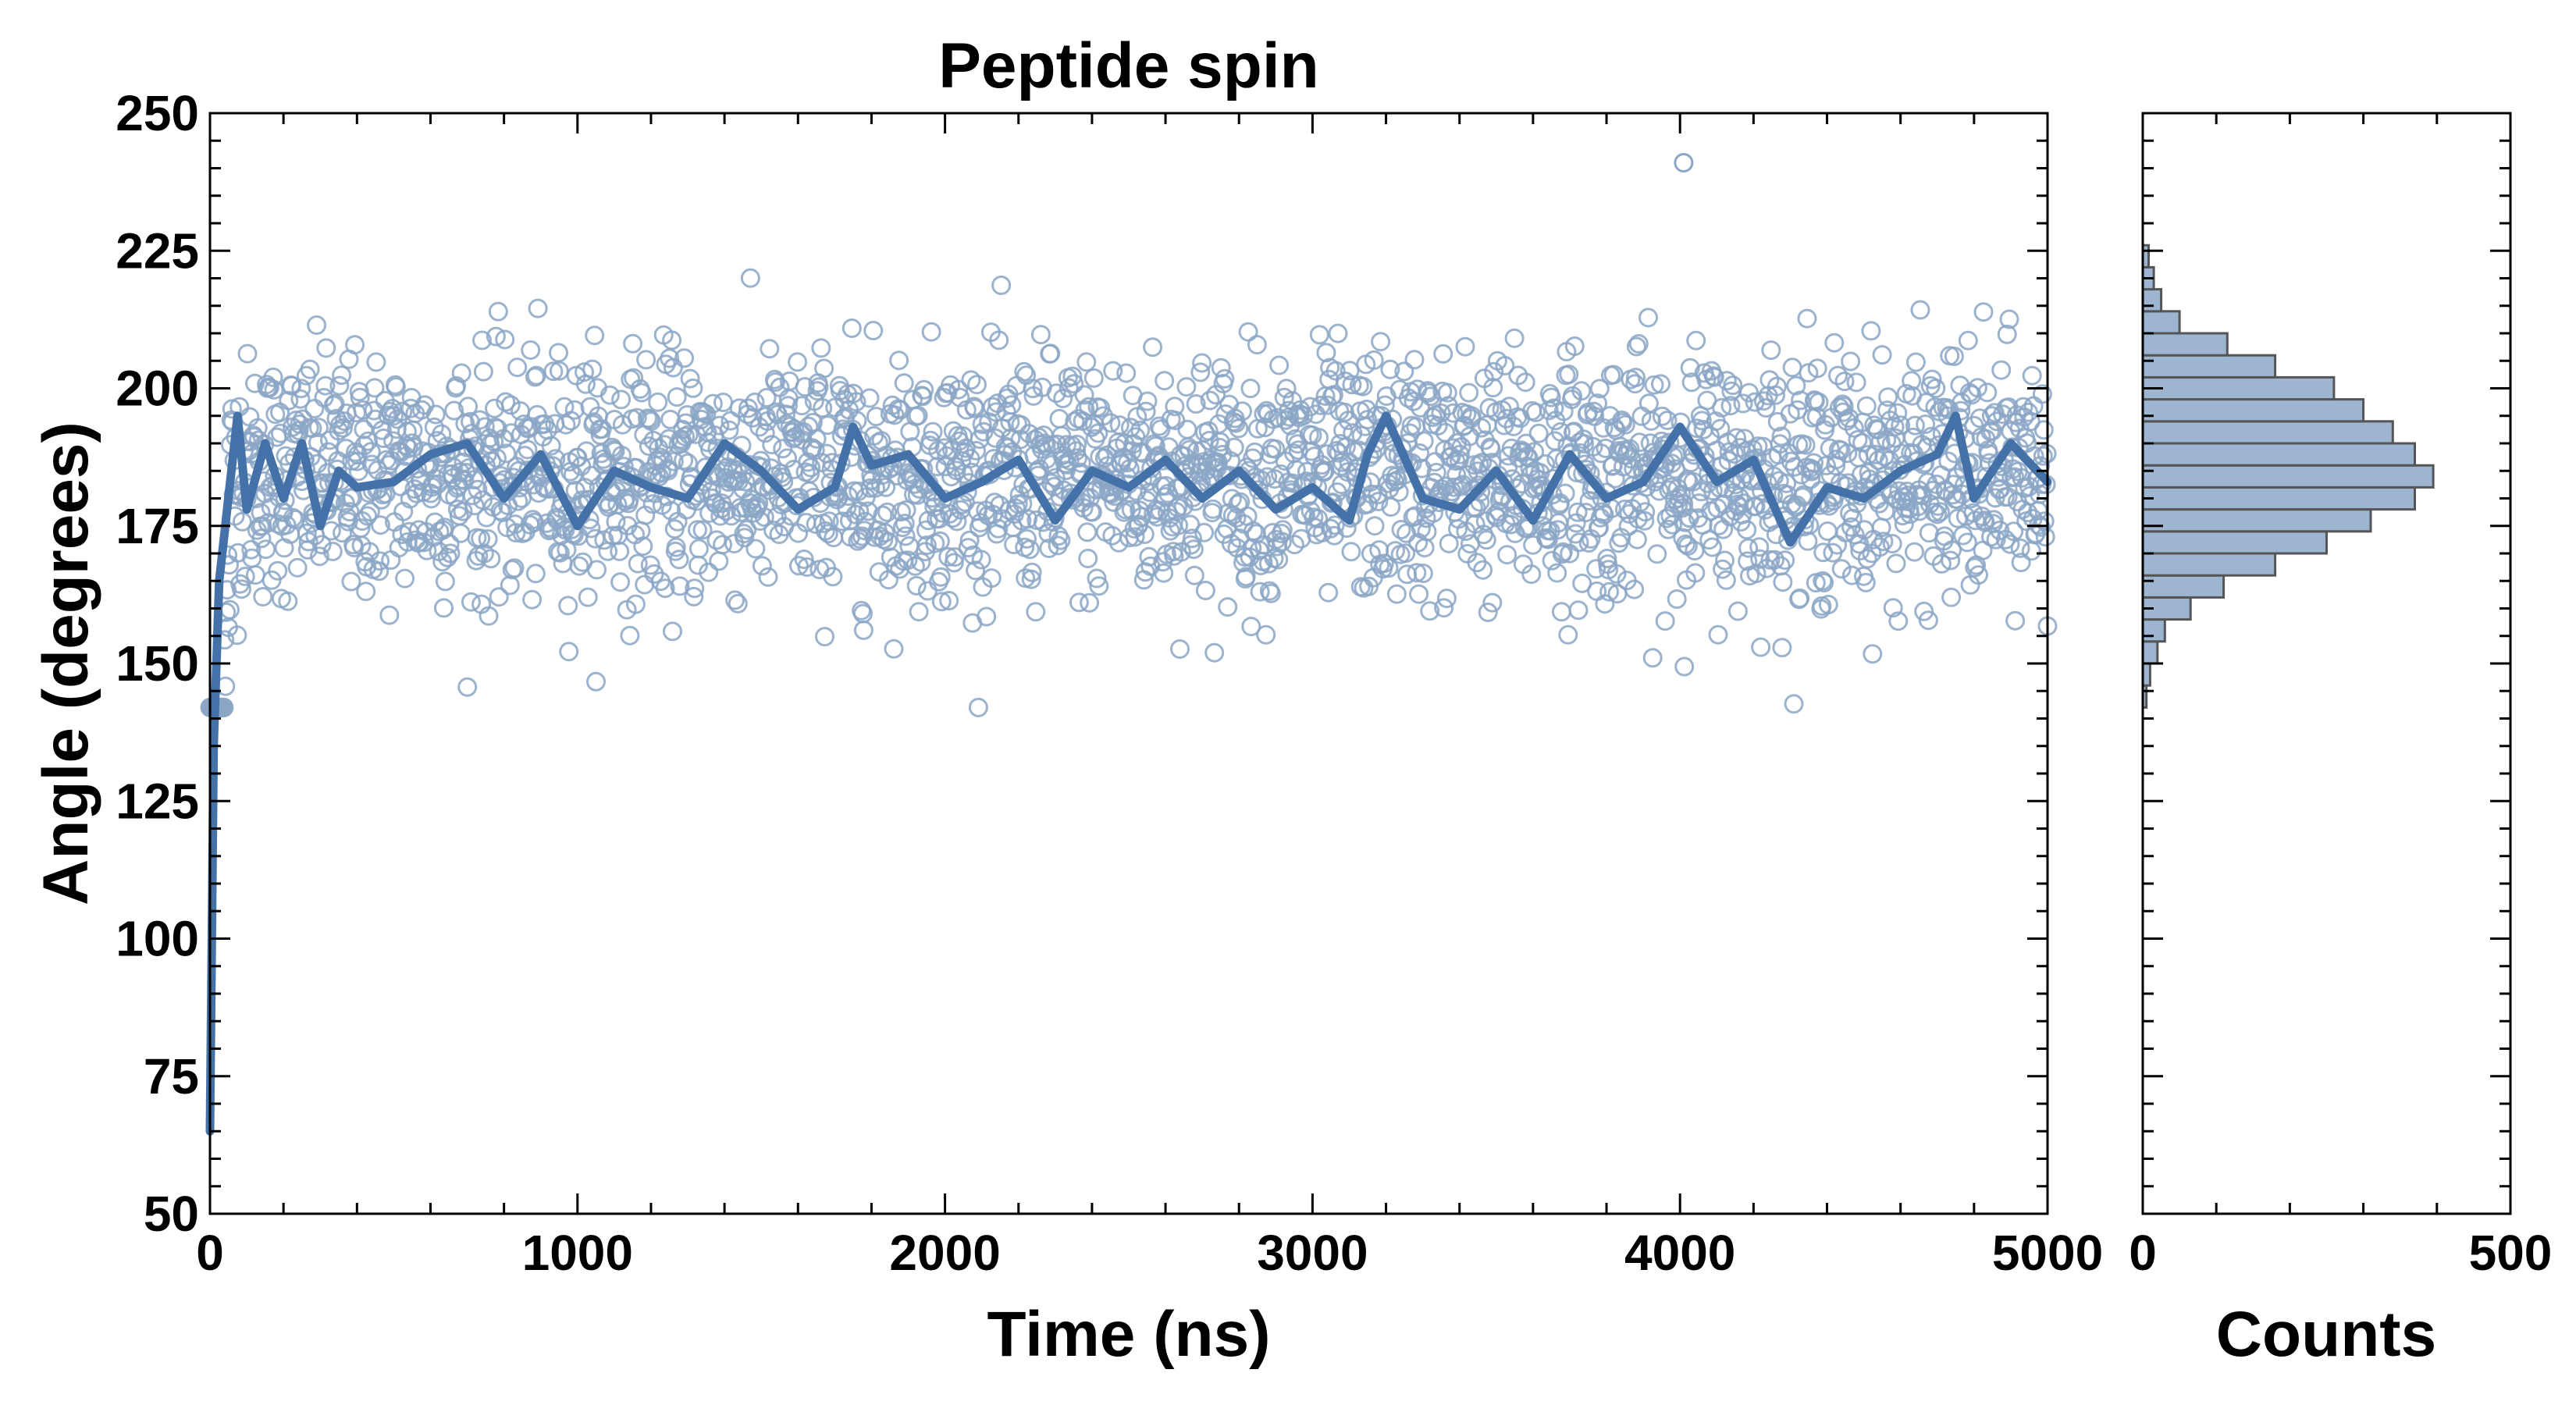 The image size is (2576, 1405). I want to click on histogram-x-tick-labels: 0 500, so click(2340, 1253).